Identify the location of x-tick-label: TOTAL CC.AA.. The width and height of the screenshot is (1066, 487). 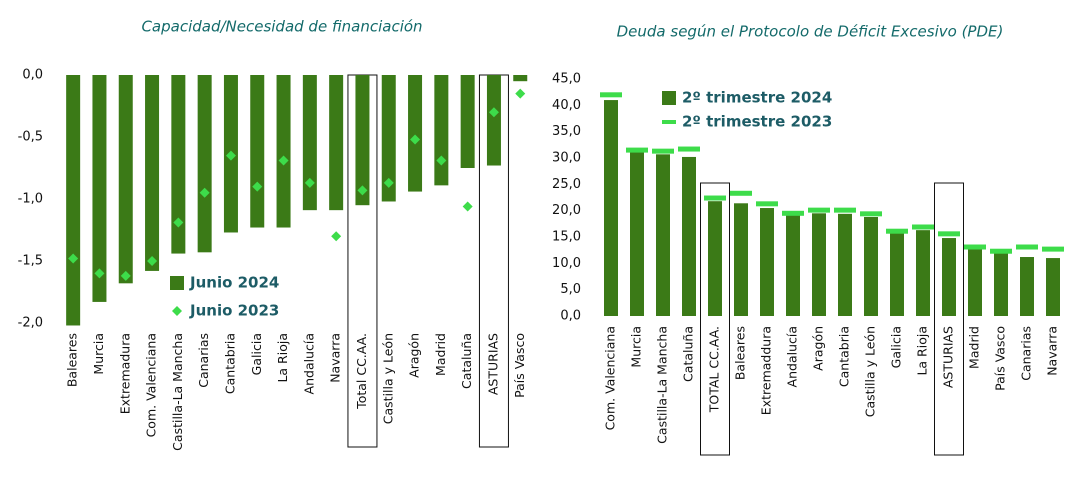
(714, 369).